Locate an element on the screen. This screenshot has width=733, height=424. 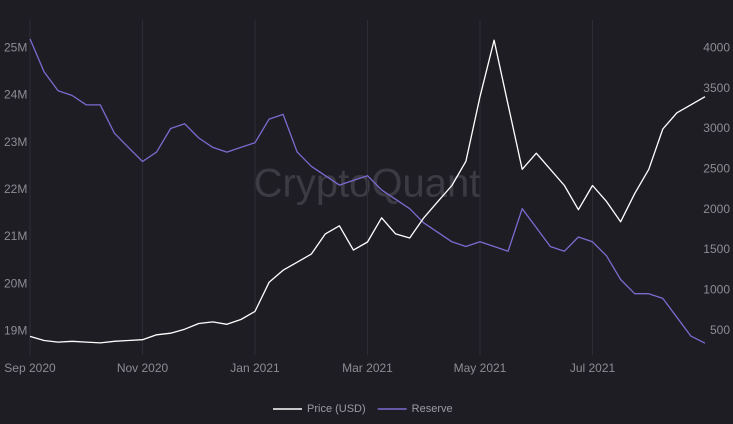
y2-tick-label: 3500 is located at coordinates (716, 88).